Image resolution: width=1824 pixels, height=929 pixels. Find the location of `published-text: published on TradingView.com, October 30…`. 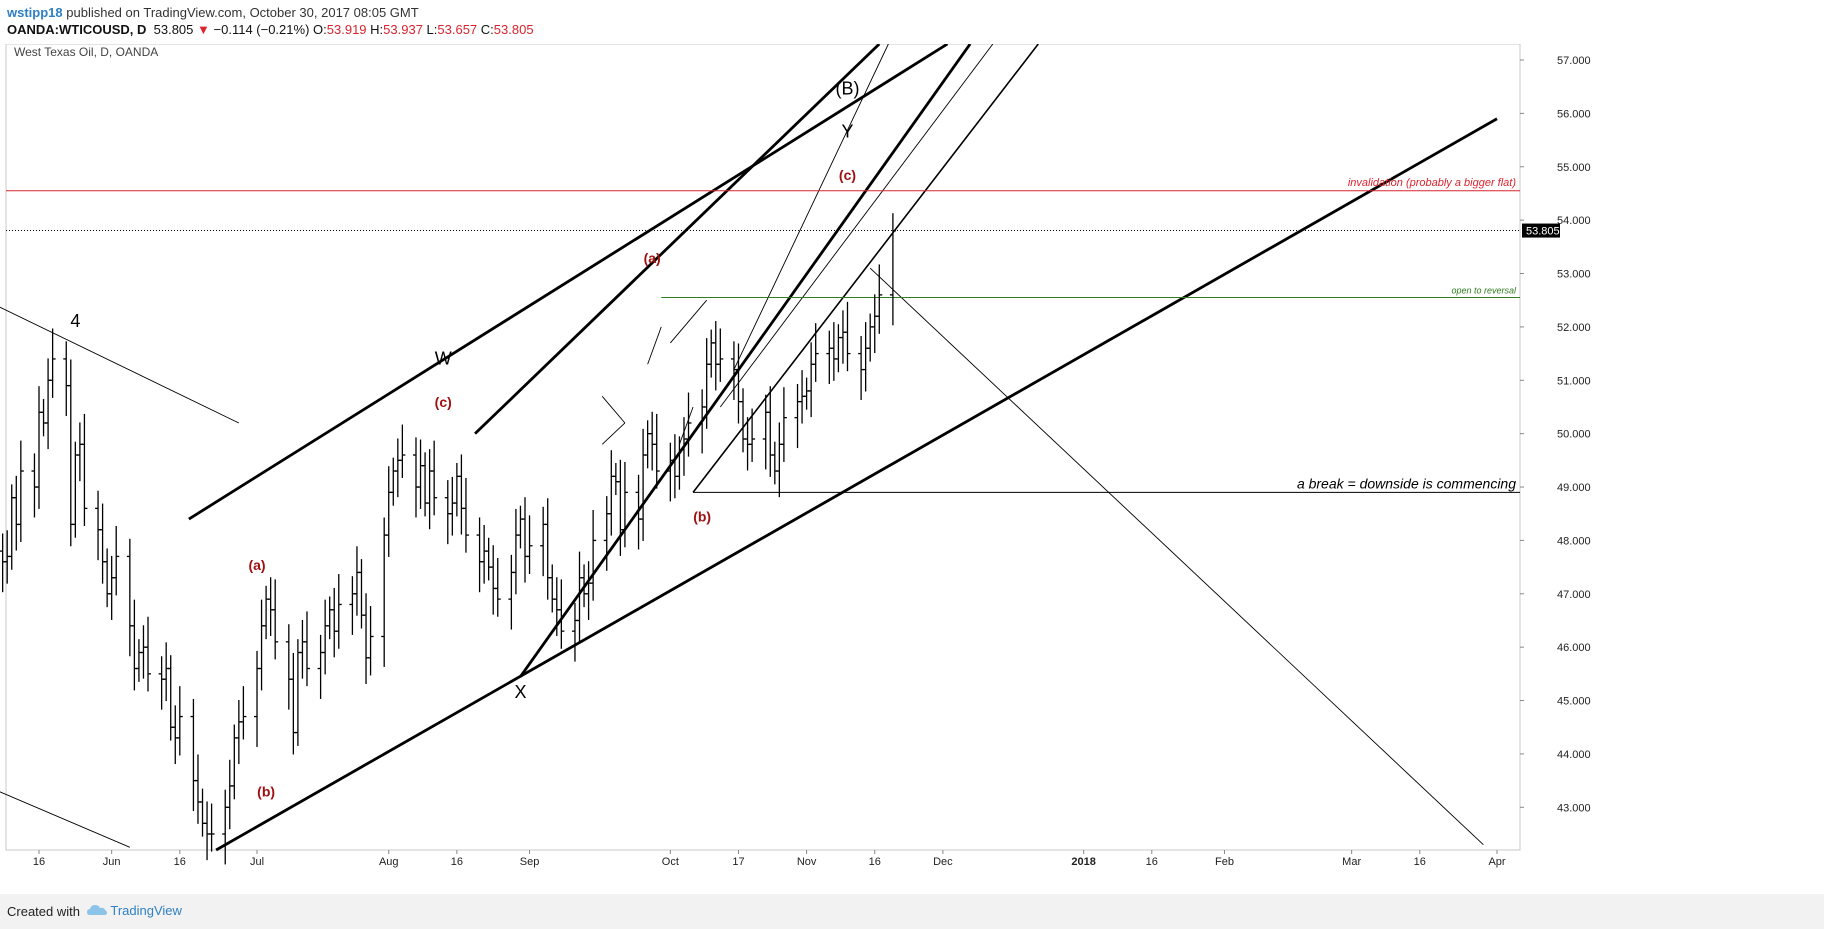

published-text: published on TradingView.com, October 30… is located at coordinates (242, 12).